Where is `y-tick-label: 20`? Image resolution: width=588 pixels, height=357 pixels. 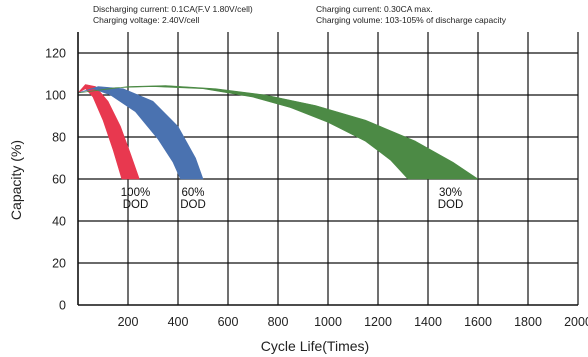 y-tick-label: 20 is located at coordinates (59, 264).